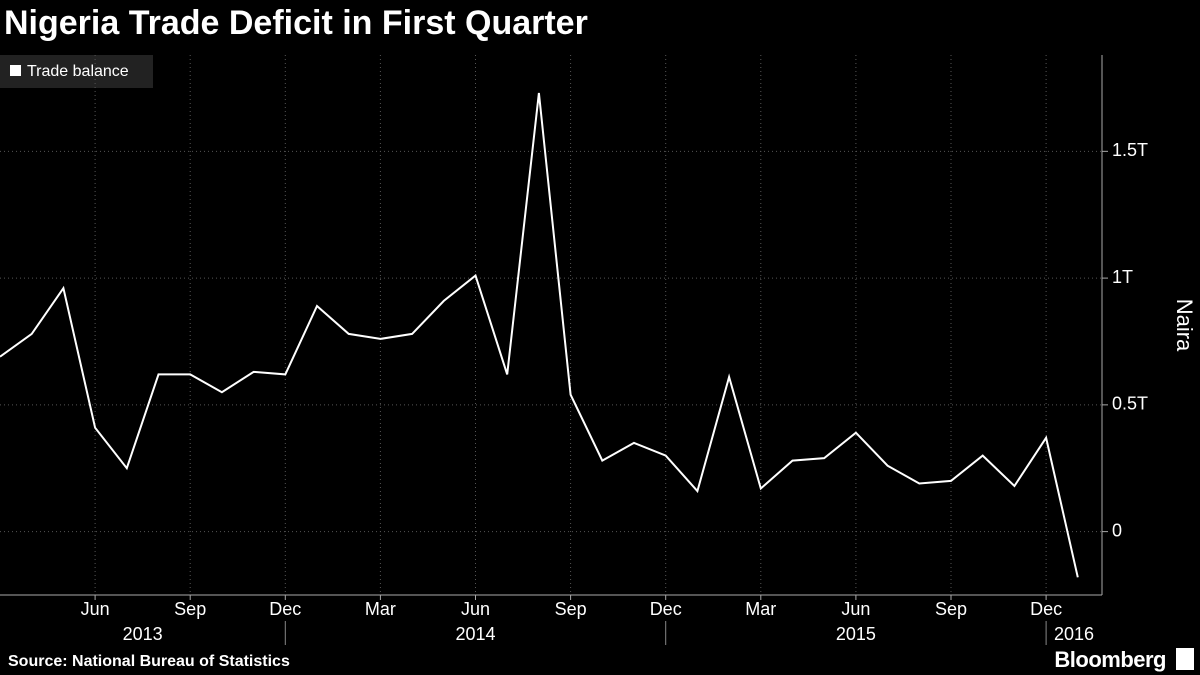 The height and width of the screenshot is (675, 1200). I want to click on year-label: 2013, so click(143, 634).